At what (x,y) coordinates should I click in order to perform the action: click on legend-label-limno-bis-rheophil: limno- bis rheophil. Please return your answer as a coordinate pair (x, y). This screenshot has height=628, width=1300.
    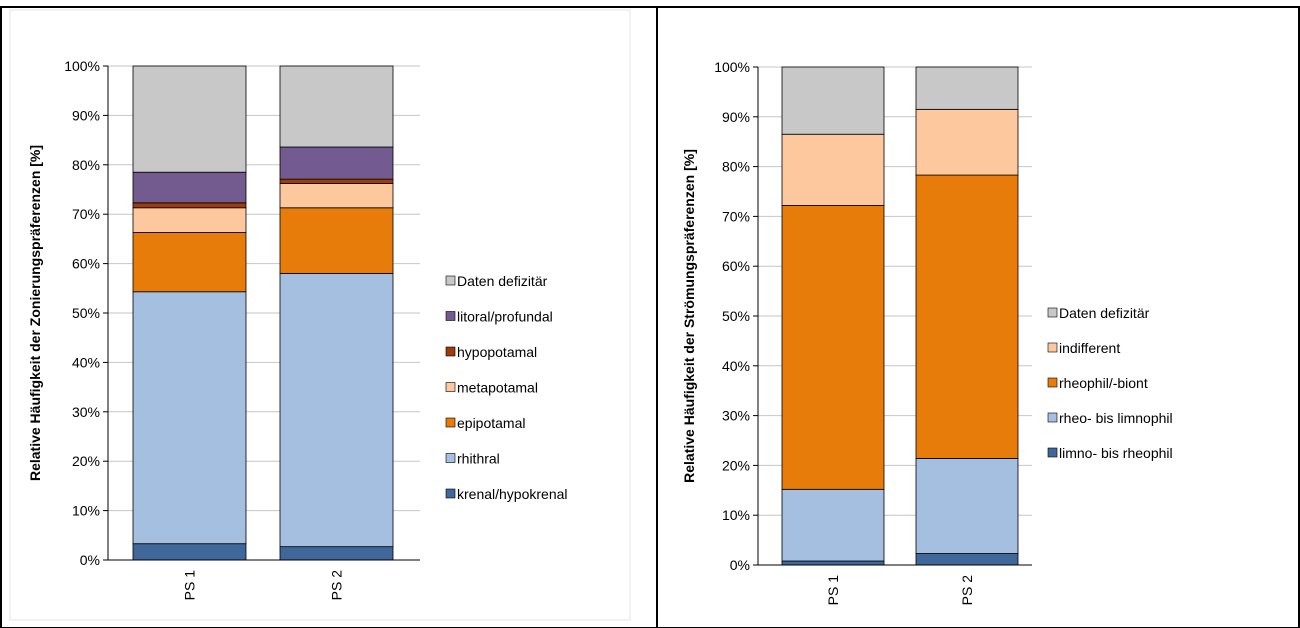
    Looking at the image, I should click on (1116, 453).